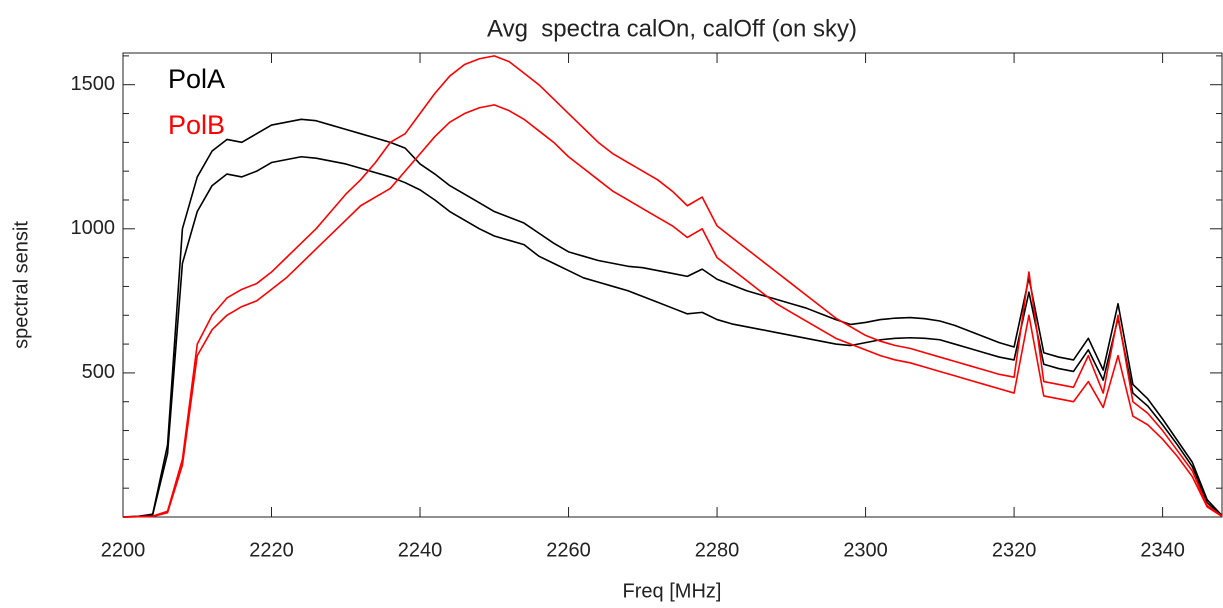  I want to click on x-tick-label: 2300, so click(865, 550).